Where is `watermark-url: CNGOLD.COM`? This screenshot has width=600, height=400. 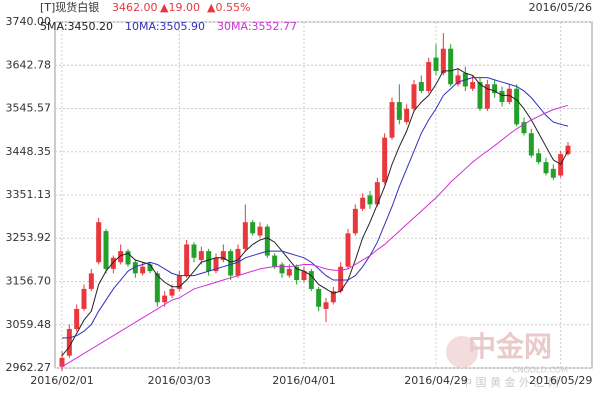
watermark-url: CNGOLD.COM is located at coordinates (540, 370).